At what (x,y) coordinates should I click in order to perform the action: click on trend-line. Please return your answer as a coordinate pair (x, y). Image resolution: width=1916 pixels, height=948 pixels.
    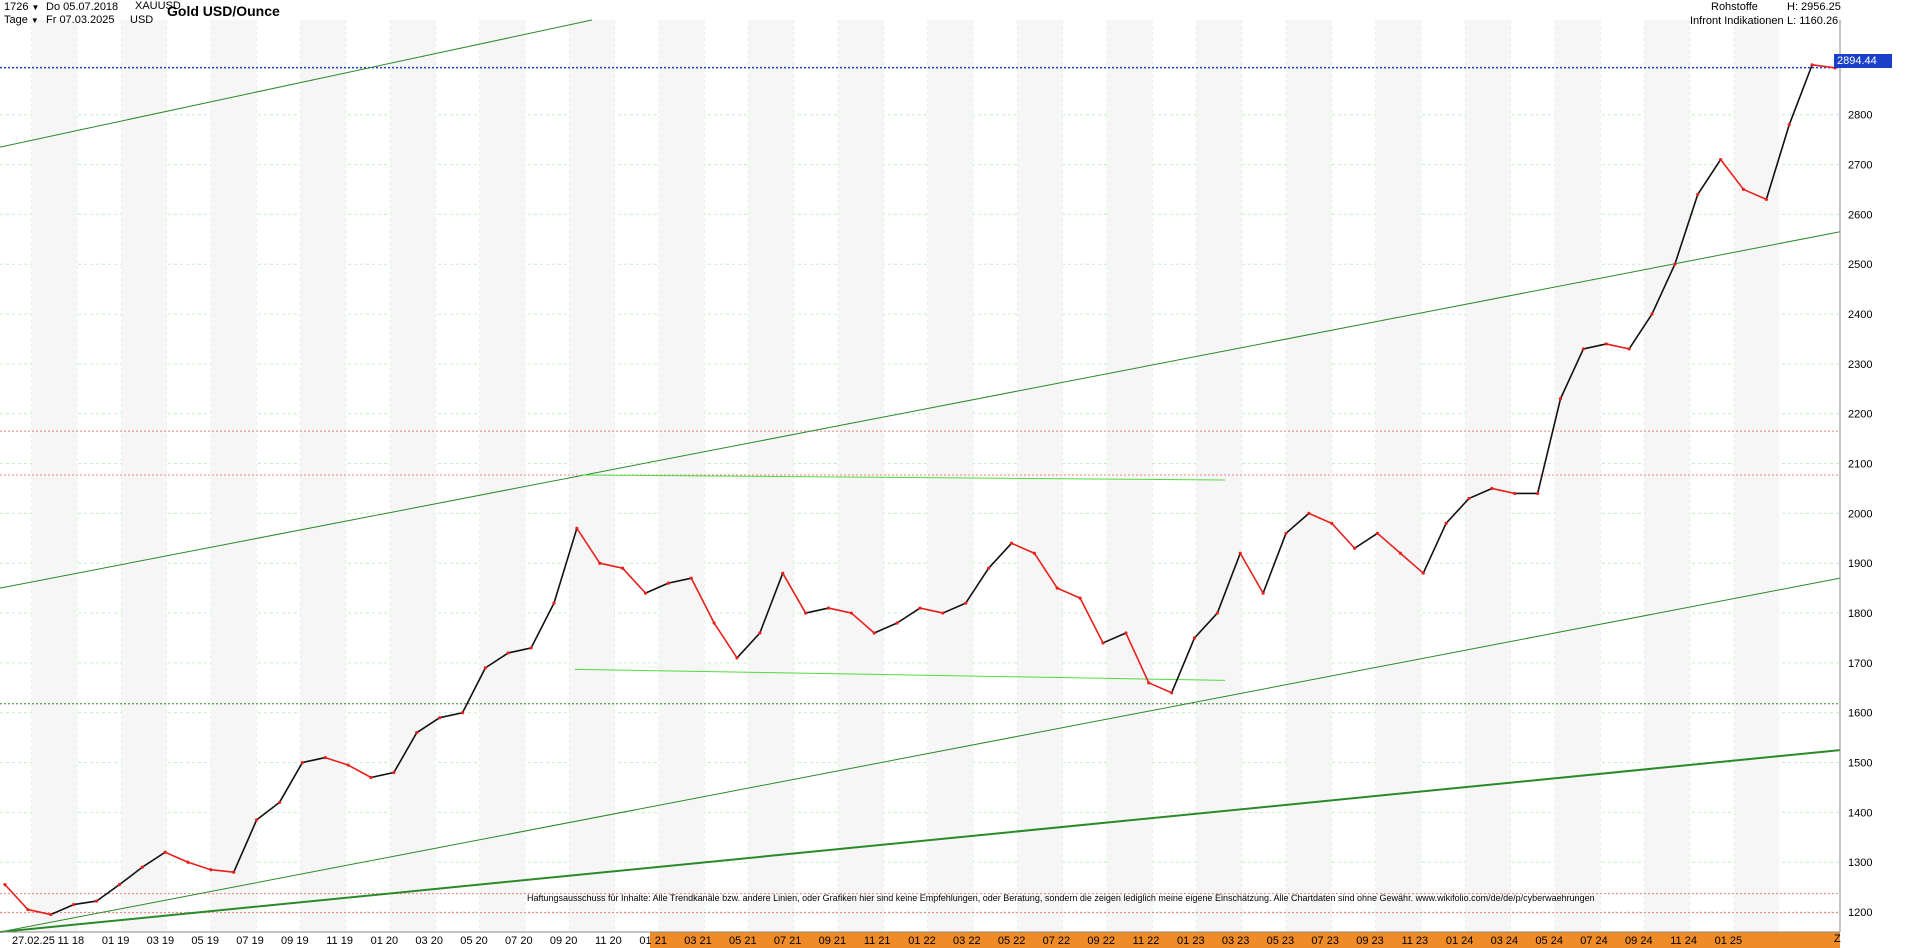
    Looking at the image, I should click on (902, 477).